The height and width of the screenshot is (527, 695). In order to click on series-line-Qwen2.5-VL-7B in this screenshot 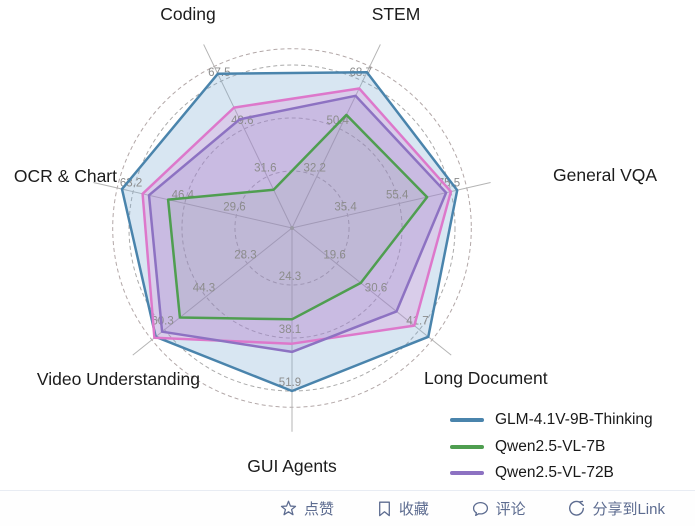, I will do `click(297, 217)`.